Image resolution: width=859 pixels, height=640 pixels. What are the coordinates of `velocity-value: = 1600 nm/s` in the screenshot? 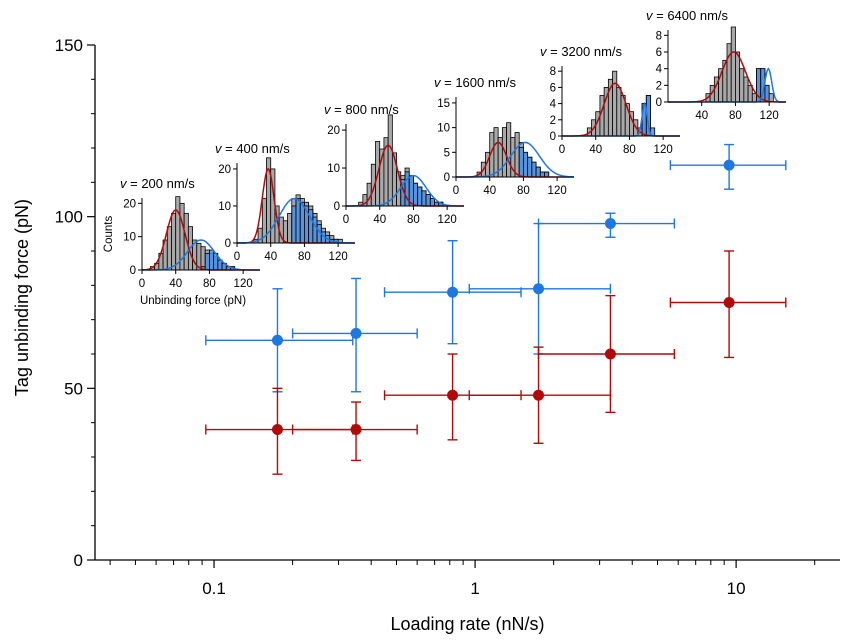 It's located at (479, 82).